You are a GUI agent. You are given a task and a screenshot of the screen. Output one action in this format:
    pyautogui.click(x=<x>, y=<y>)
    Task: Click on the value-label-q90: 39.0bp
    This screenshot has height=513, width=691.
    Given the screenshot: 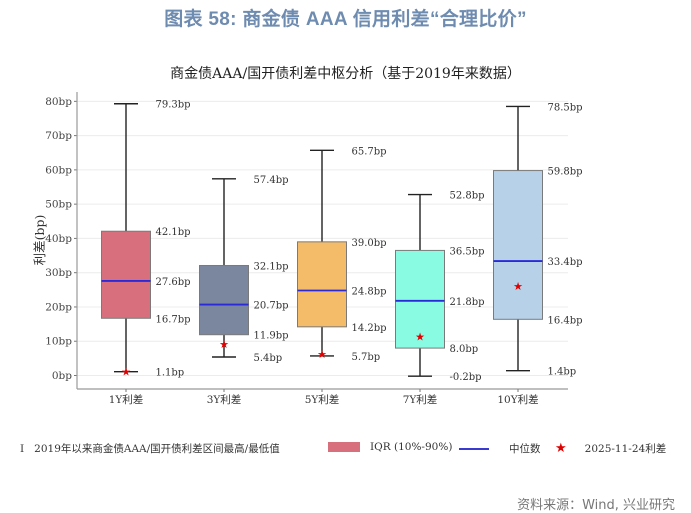 What is the action you would take?
    pyautogui.click(x=369, y=243)
    